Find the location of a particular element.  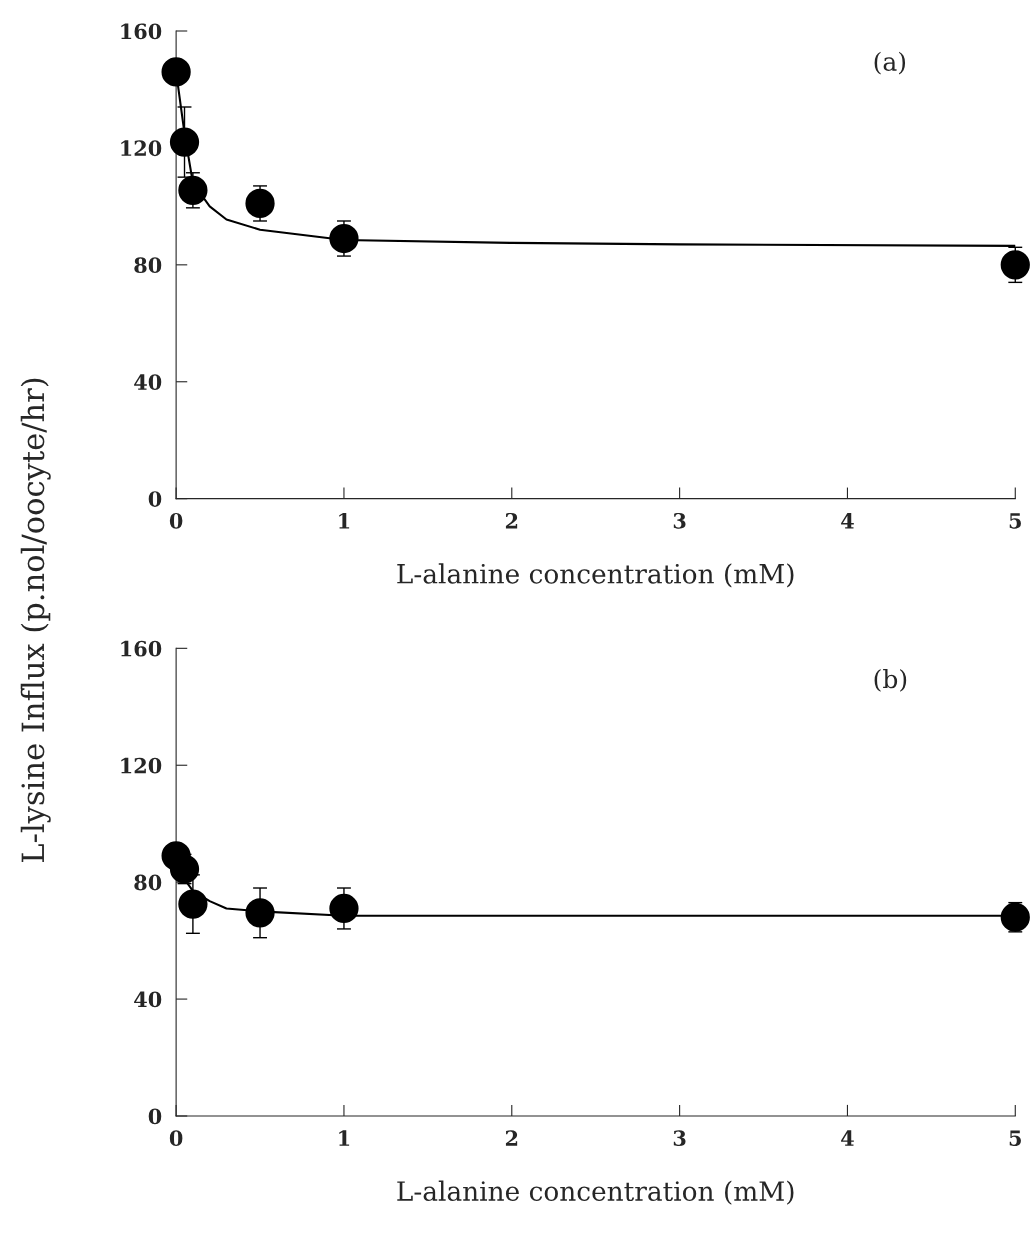

y-axis-title: L-lysine Influx (p.nol/oocyte/hr) is located at coordinates (35, 620).